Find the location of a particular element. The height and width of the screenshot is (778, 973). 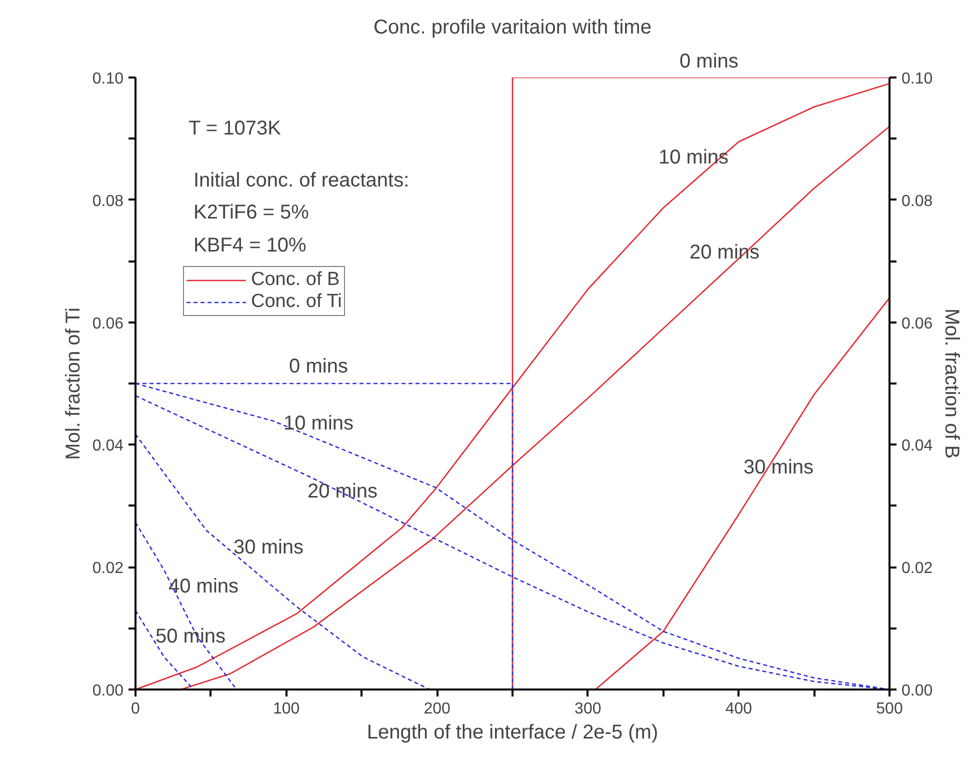

y2-tick-label: 0.10 is located at coordinates (917, 79).